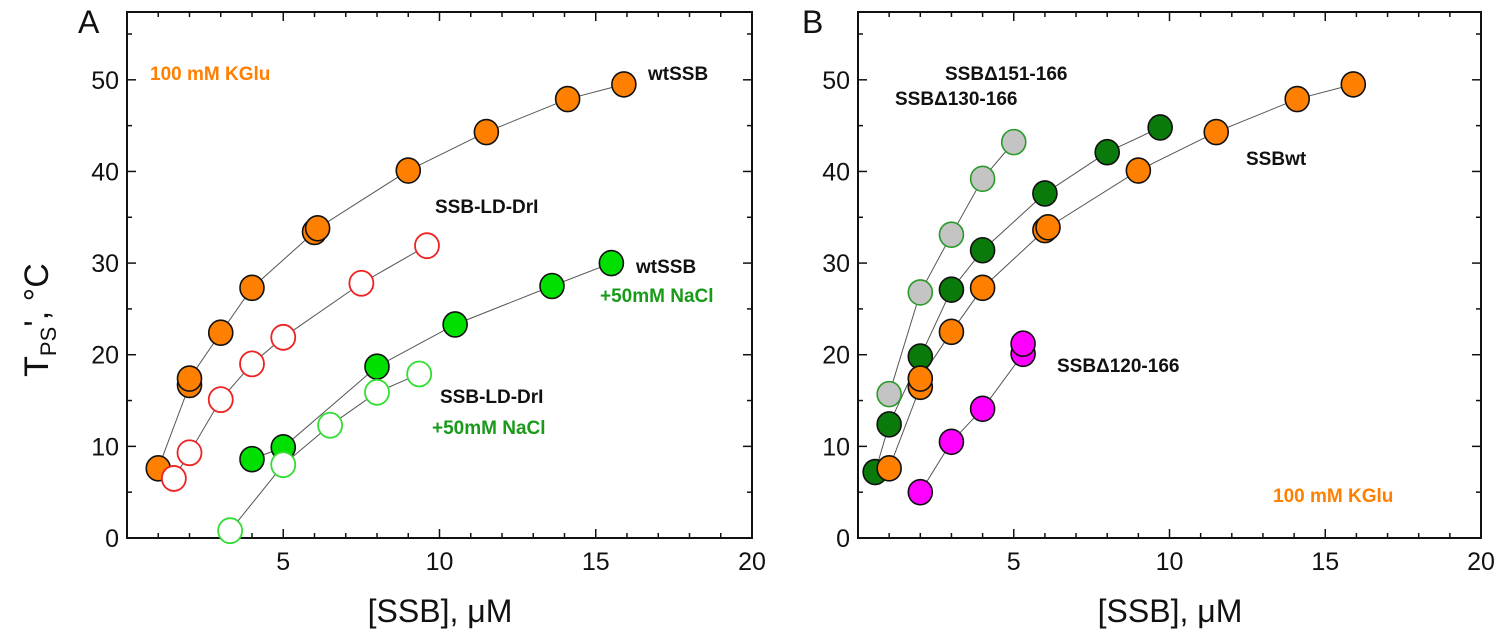 The width and height of the screenshot is (1500, 640). What do you see at coordinates (440, 611) in the screenshot?
I see `x-axis-title-a: [SSB], μM` at bounding box center [440, 611].